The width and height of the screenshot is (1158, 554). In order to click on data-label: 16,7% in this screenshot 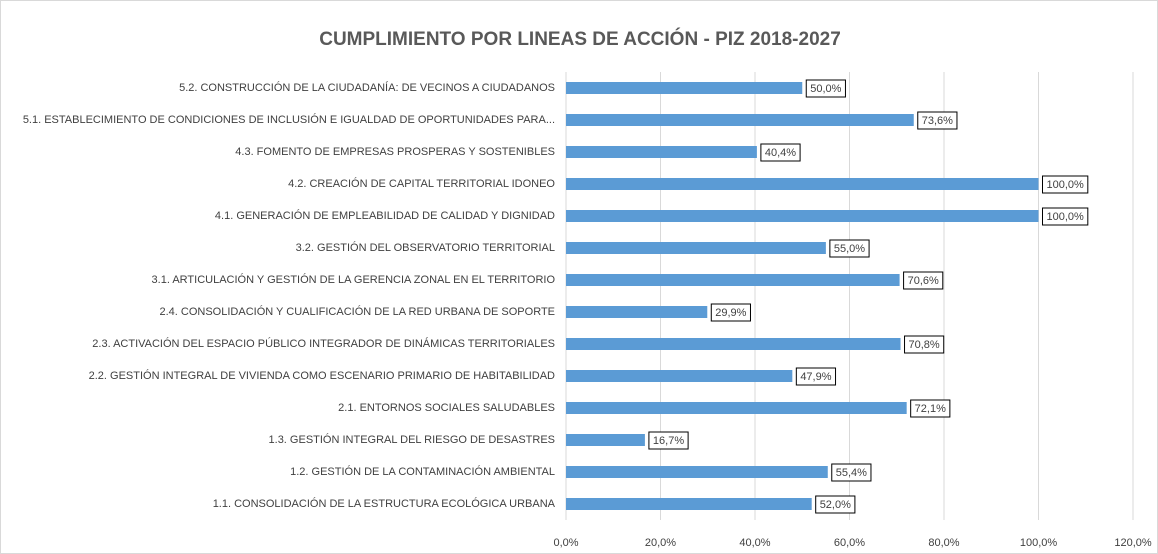, I will do `click(668, 441)`.